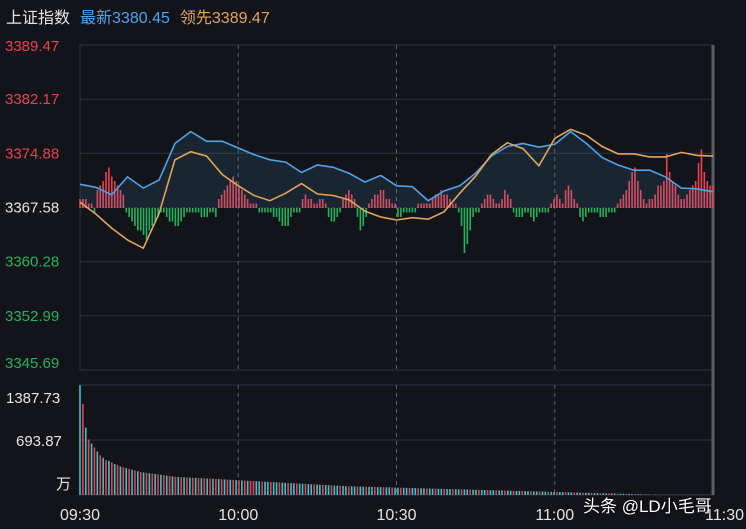 Image resolution: width=746 pixels, height=529 pixels. Describe the element at coordinates (32, 208) in the screenshot. I see `price-tick-label: 3367.58` at that location.